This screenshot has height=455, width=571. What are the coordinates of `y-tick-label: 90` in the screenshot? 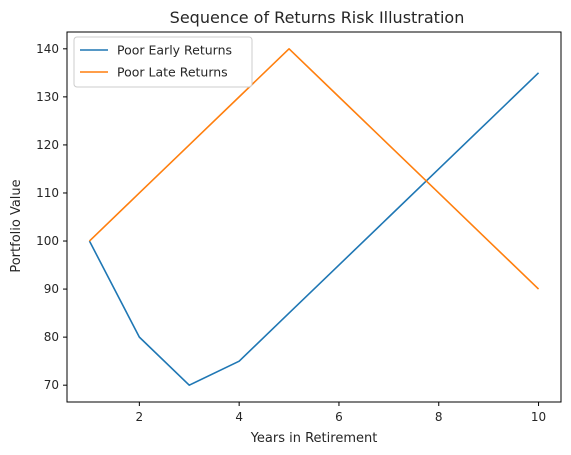 It's located at (51, 289).